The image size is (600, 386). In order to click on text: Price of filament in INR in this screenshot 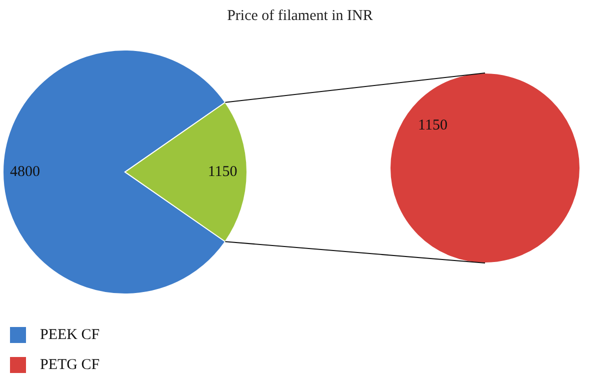, I will do `click(300, 16)`.